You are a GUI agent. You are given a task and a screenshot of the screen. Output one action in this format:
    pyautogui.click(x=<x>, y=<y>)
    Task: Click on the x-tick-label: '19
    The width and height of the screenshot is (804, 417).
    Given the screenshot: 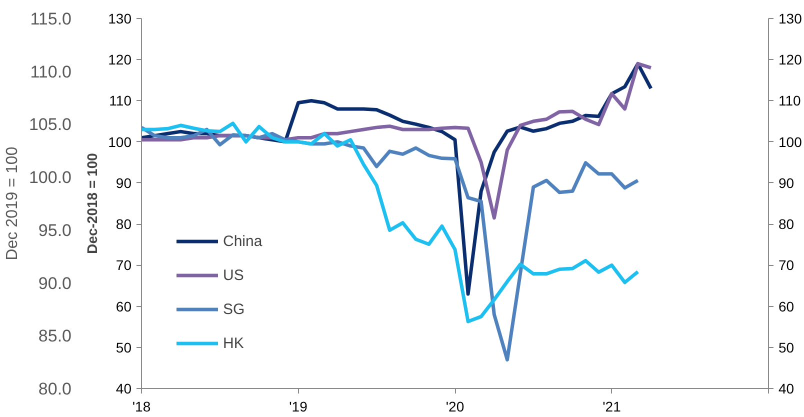 What is the action you would take?
    pyautogui.click(x=298, y=406)
    